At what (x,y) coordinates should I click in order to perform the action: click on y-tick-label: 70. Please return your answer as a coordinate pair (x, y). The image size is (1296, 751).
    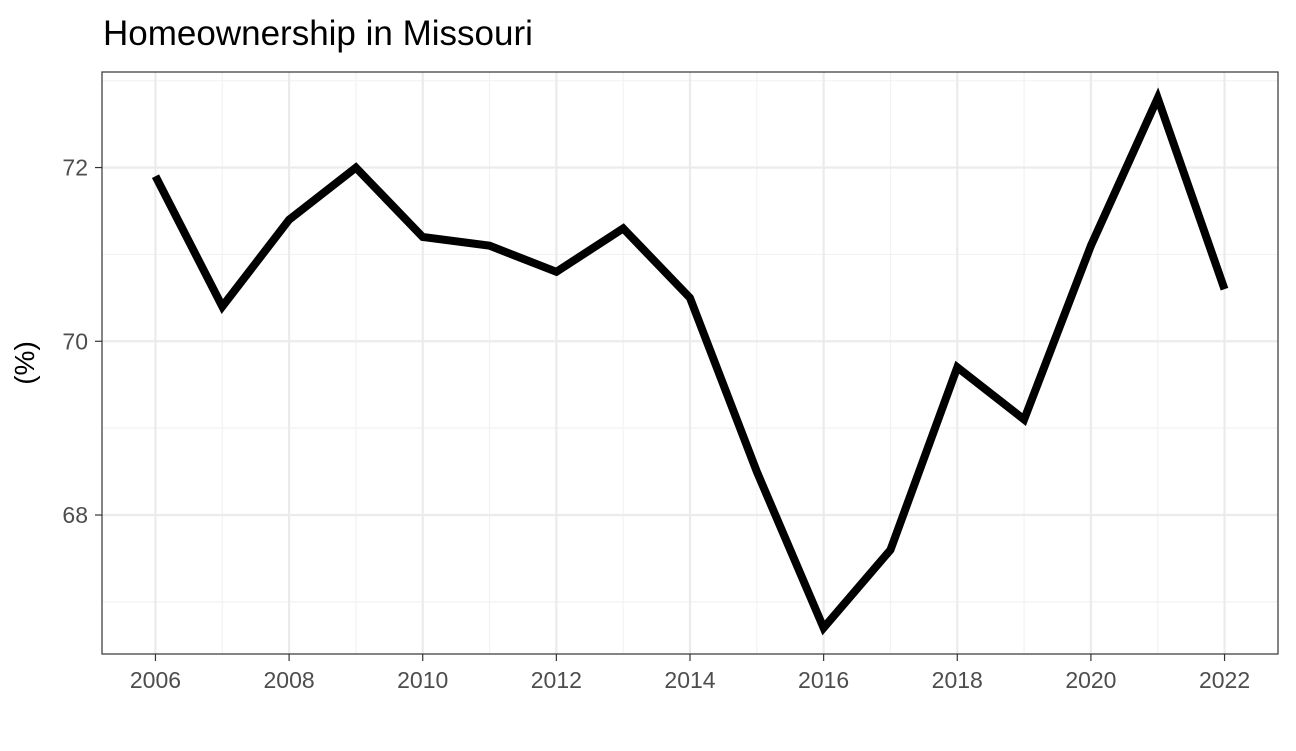
    Looking at the image, I should click on (75, 341).